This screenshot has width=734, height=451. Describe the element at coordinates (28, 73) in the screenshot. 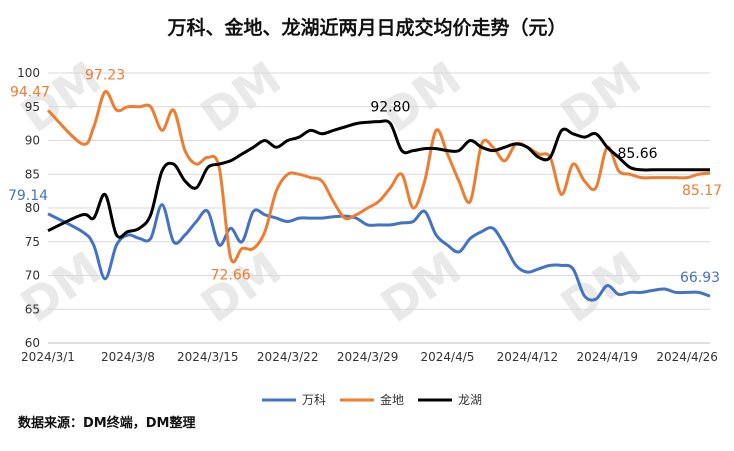

I see `y-tick-label: 100` at that location.